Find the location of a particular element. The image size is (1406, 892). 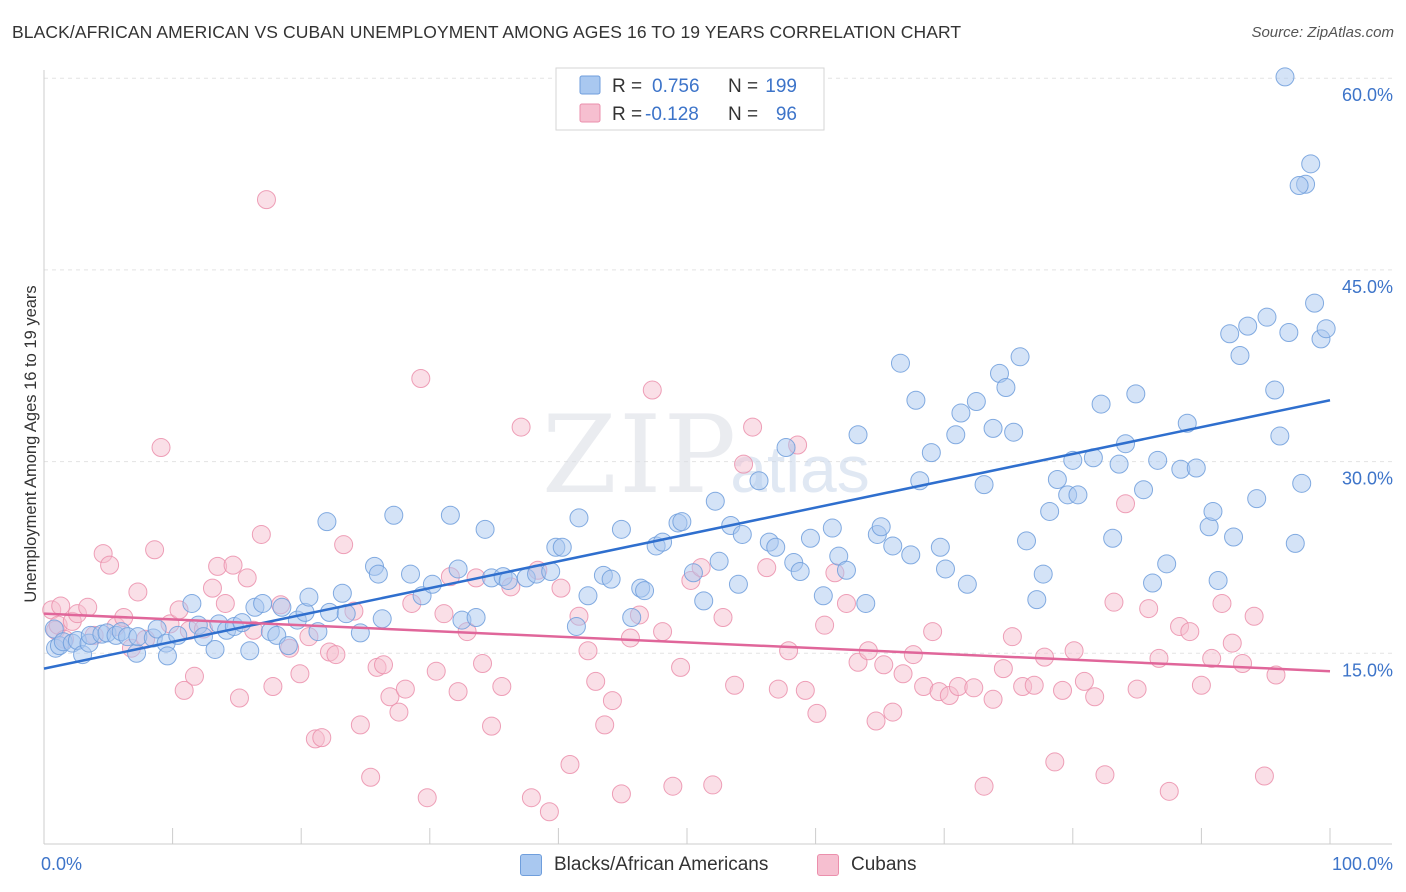

legend-blue-r-label: R = is located at coordinates (627, 86).